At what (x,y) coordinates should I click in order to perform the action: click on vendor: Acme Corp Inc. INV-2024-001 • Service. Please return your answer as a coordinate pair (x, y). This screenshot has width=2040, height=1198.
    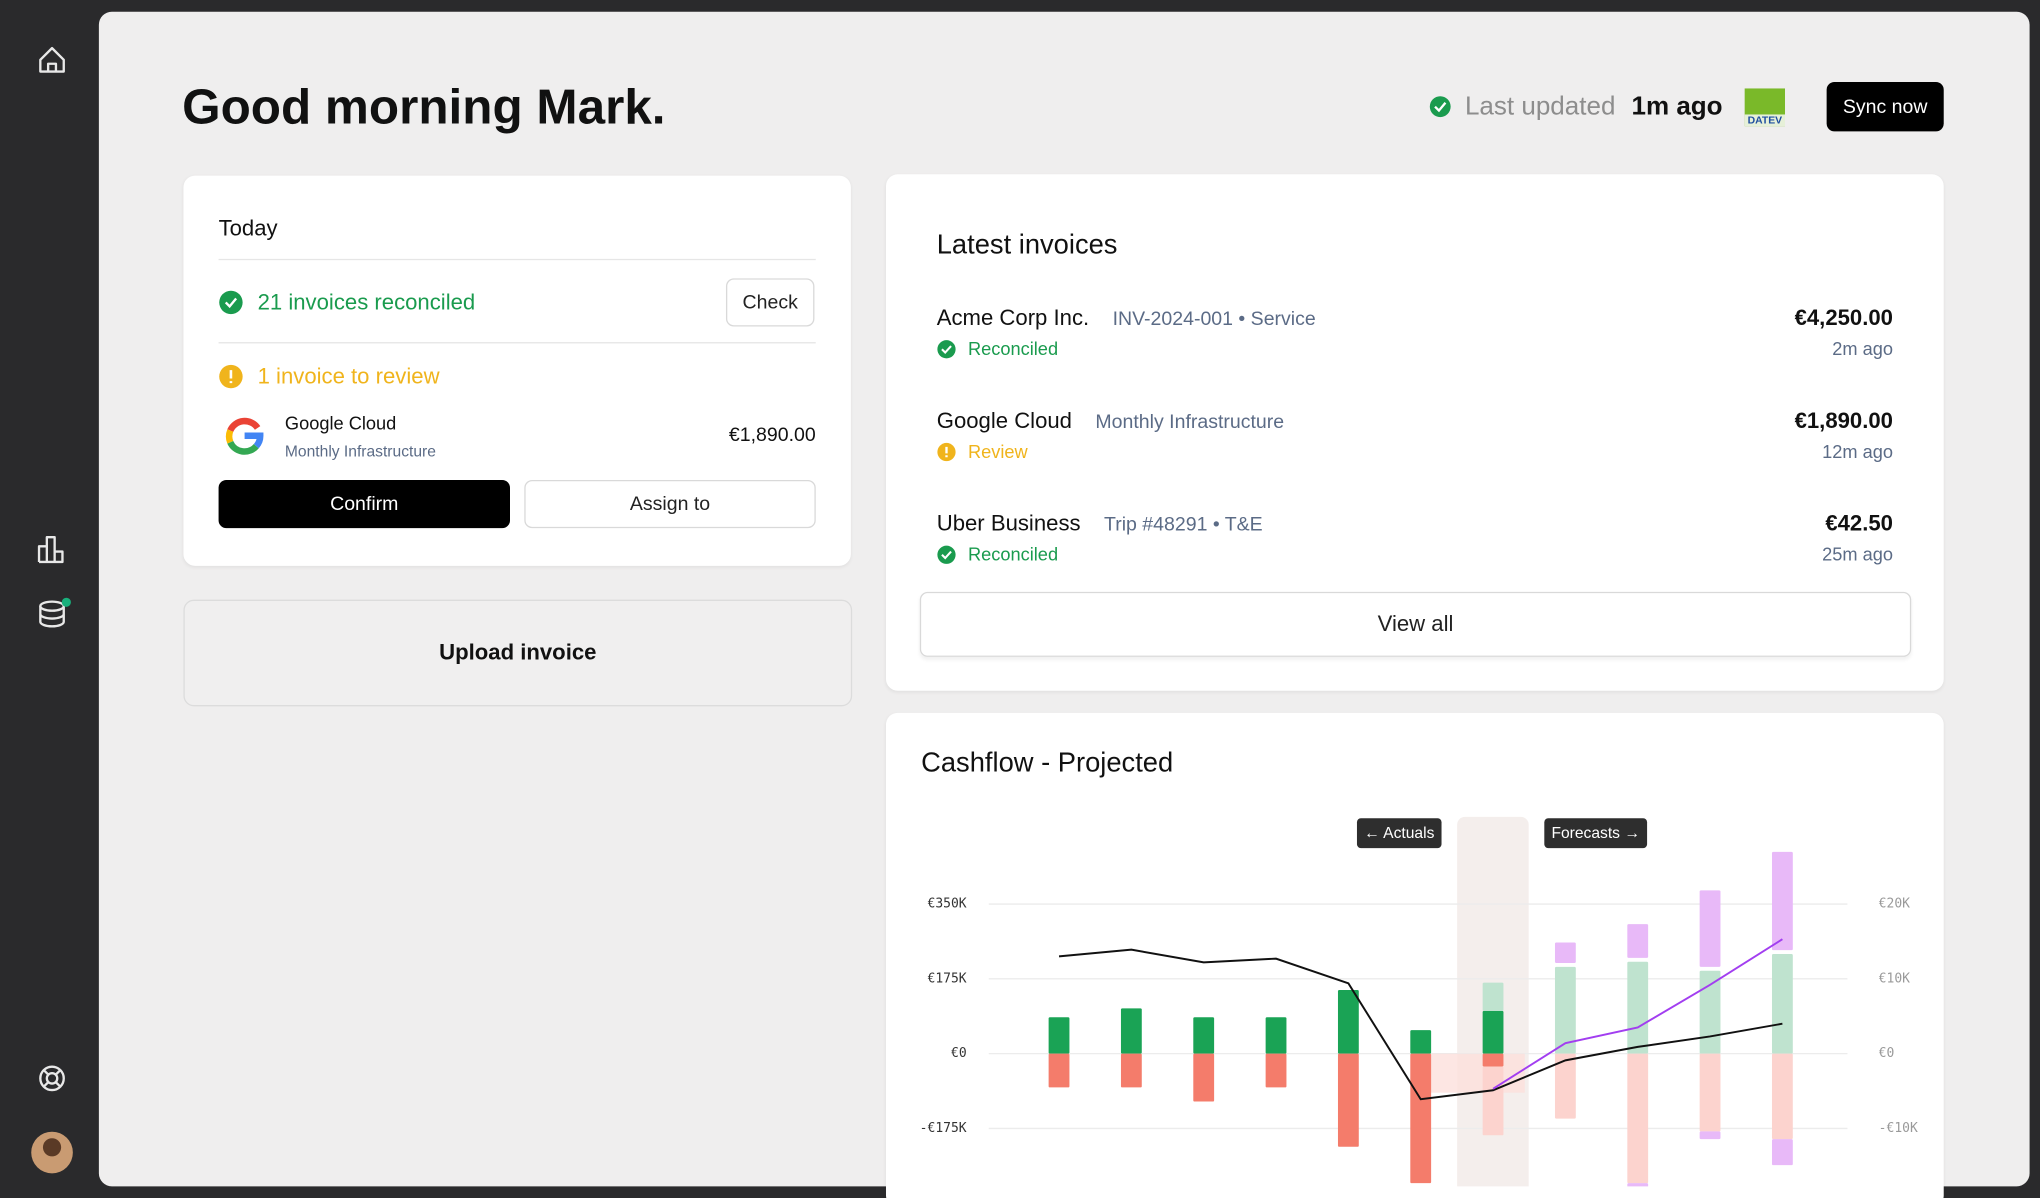
    Looking at the image, I should click on (1126, 318).